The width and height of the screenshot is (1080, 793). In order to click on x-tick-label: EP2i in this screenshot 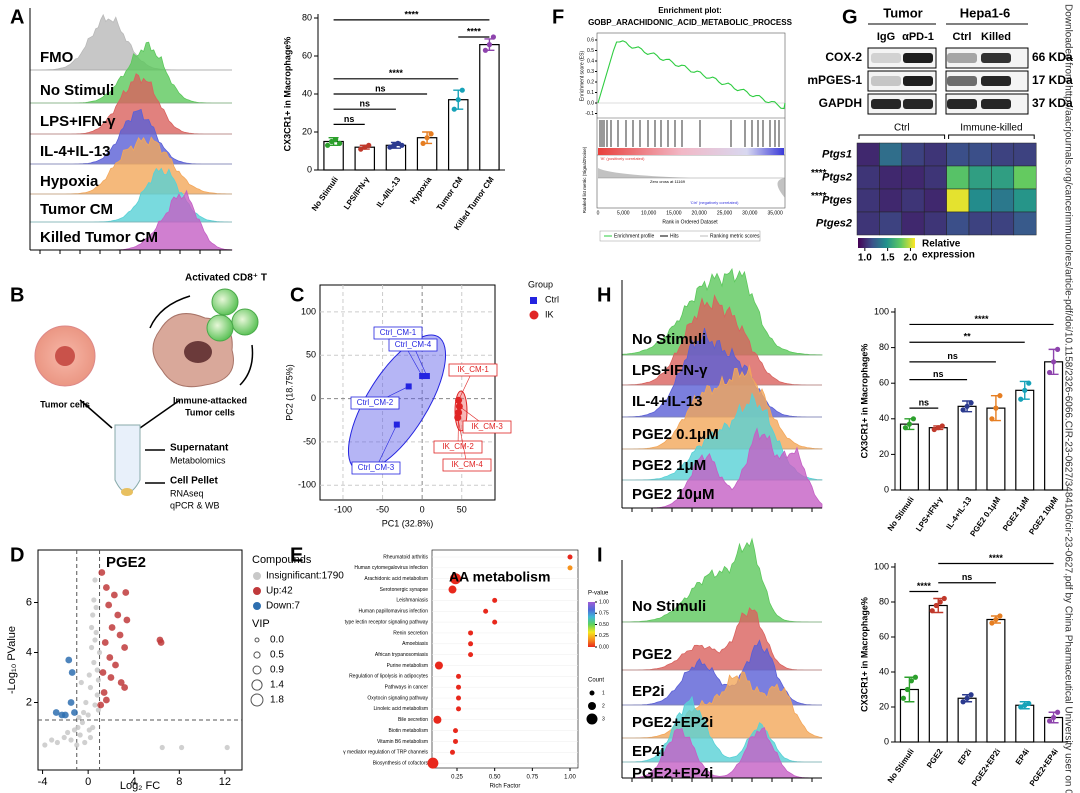, I will do `click(964, 756)`.